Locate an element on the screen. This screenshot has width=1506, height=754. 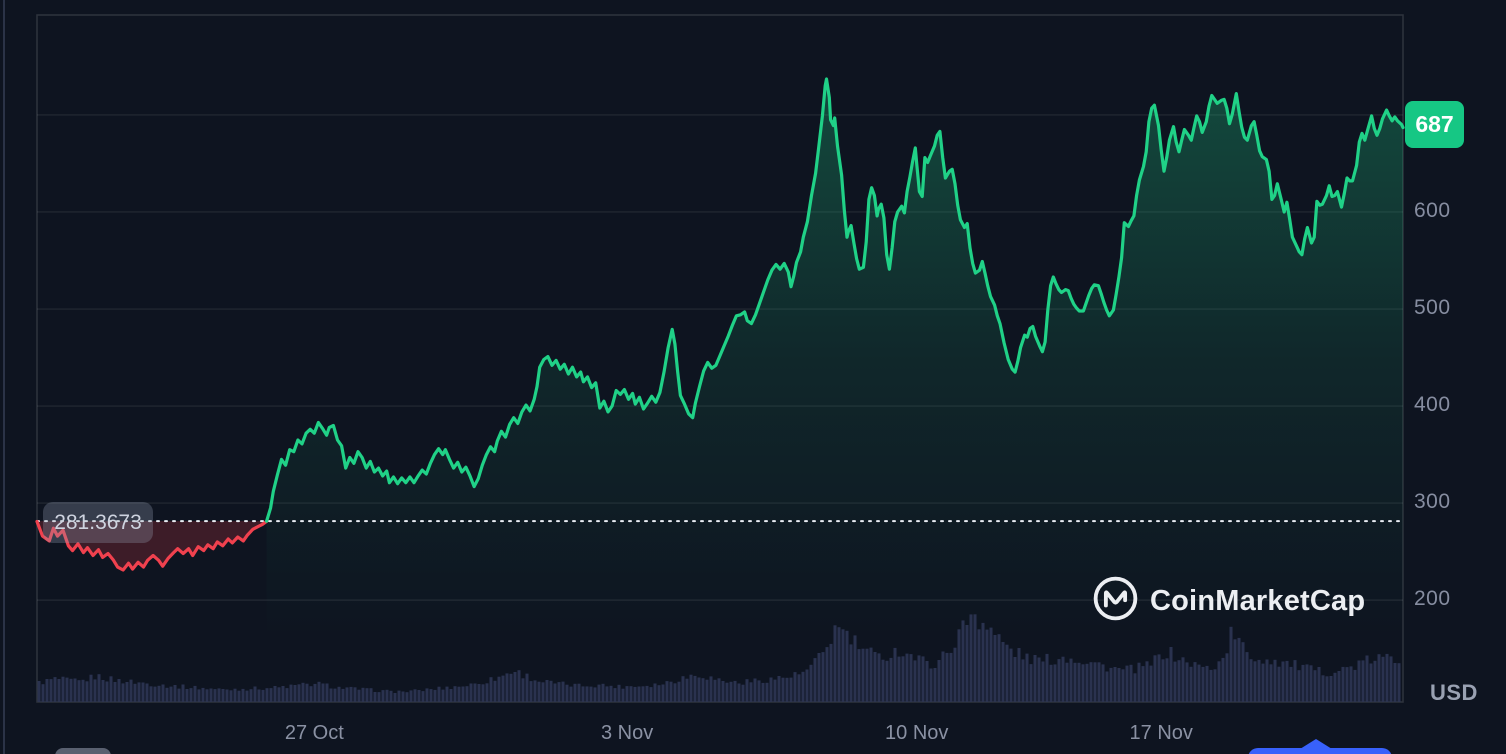
open-price-label: 281.3673 is located at coordinates (98, 522).